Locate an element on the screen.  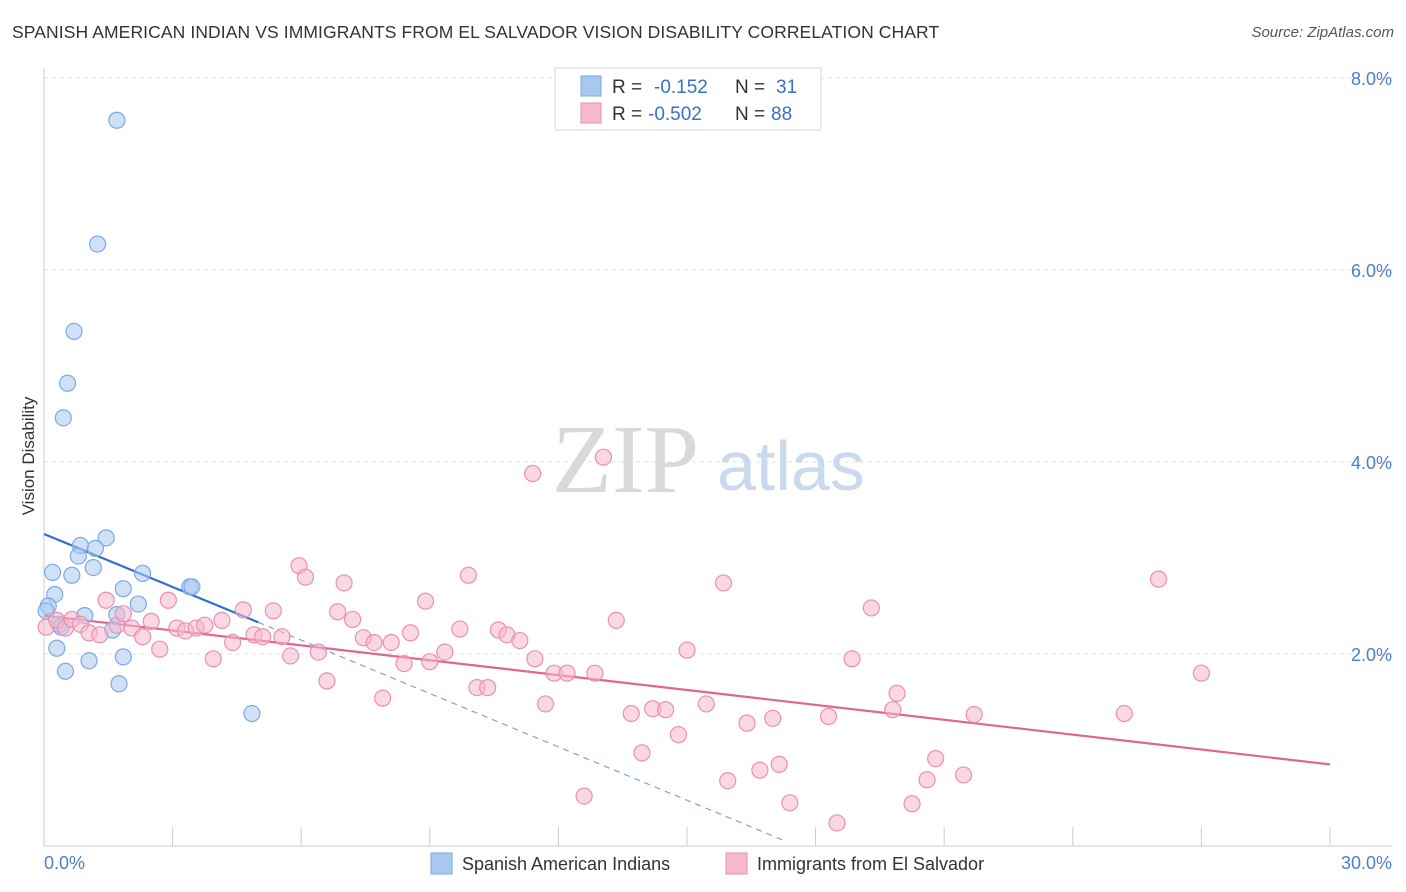
stats-legend-n-value-1: 31 is located at coordinates (786, 87).